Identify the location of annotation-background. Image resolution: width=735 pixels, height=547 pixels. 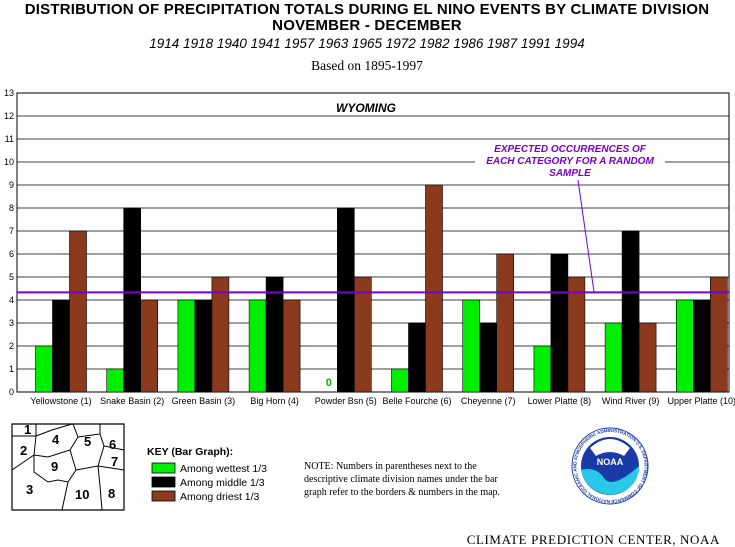
(570, 164).